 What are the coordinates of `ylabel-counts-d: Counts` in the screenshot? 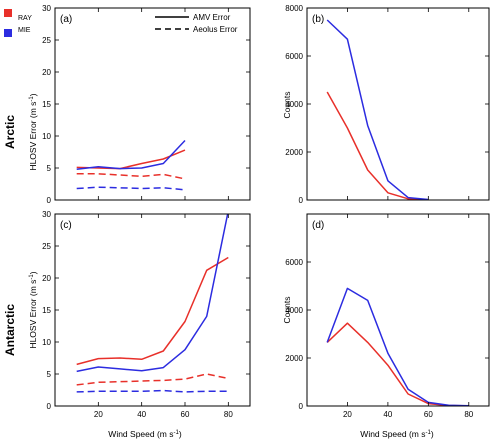 It's located at (287, 310).